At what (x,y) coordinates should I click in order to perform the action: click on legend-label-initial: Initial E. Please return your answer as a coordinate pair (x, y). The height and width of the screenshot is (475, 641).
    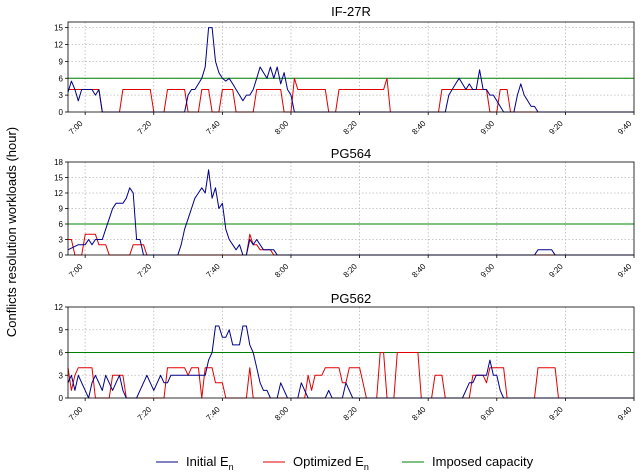
    Looking at the image, I should click on (207, 461).